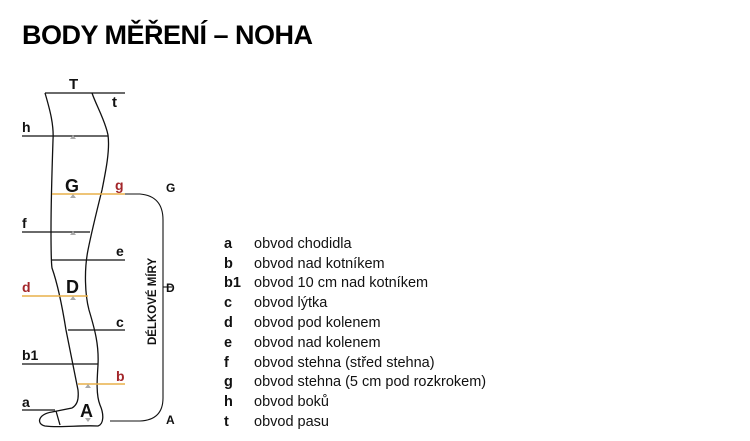  Describe the element at coordinates (317, 342) in the screenshot. I see `legend-text: obvod nad kolenem` at that location.